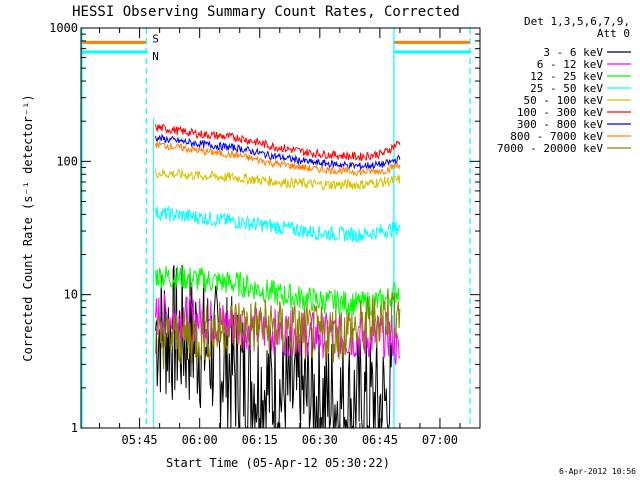  Describe the element at coordinates (67, 161) in the screenshot. I see `y-tick-label-2: 100` at that location.